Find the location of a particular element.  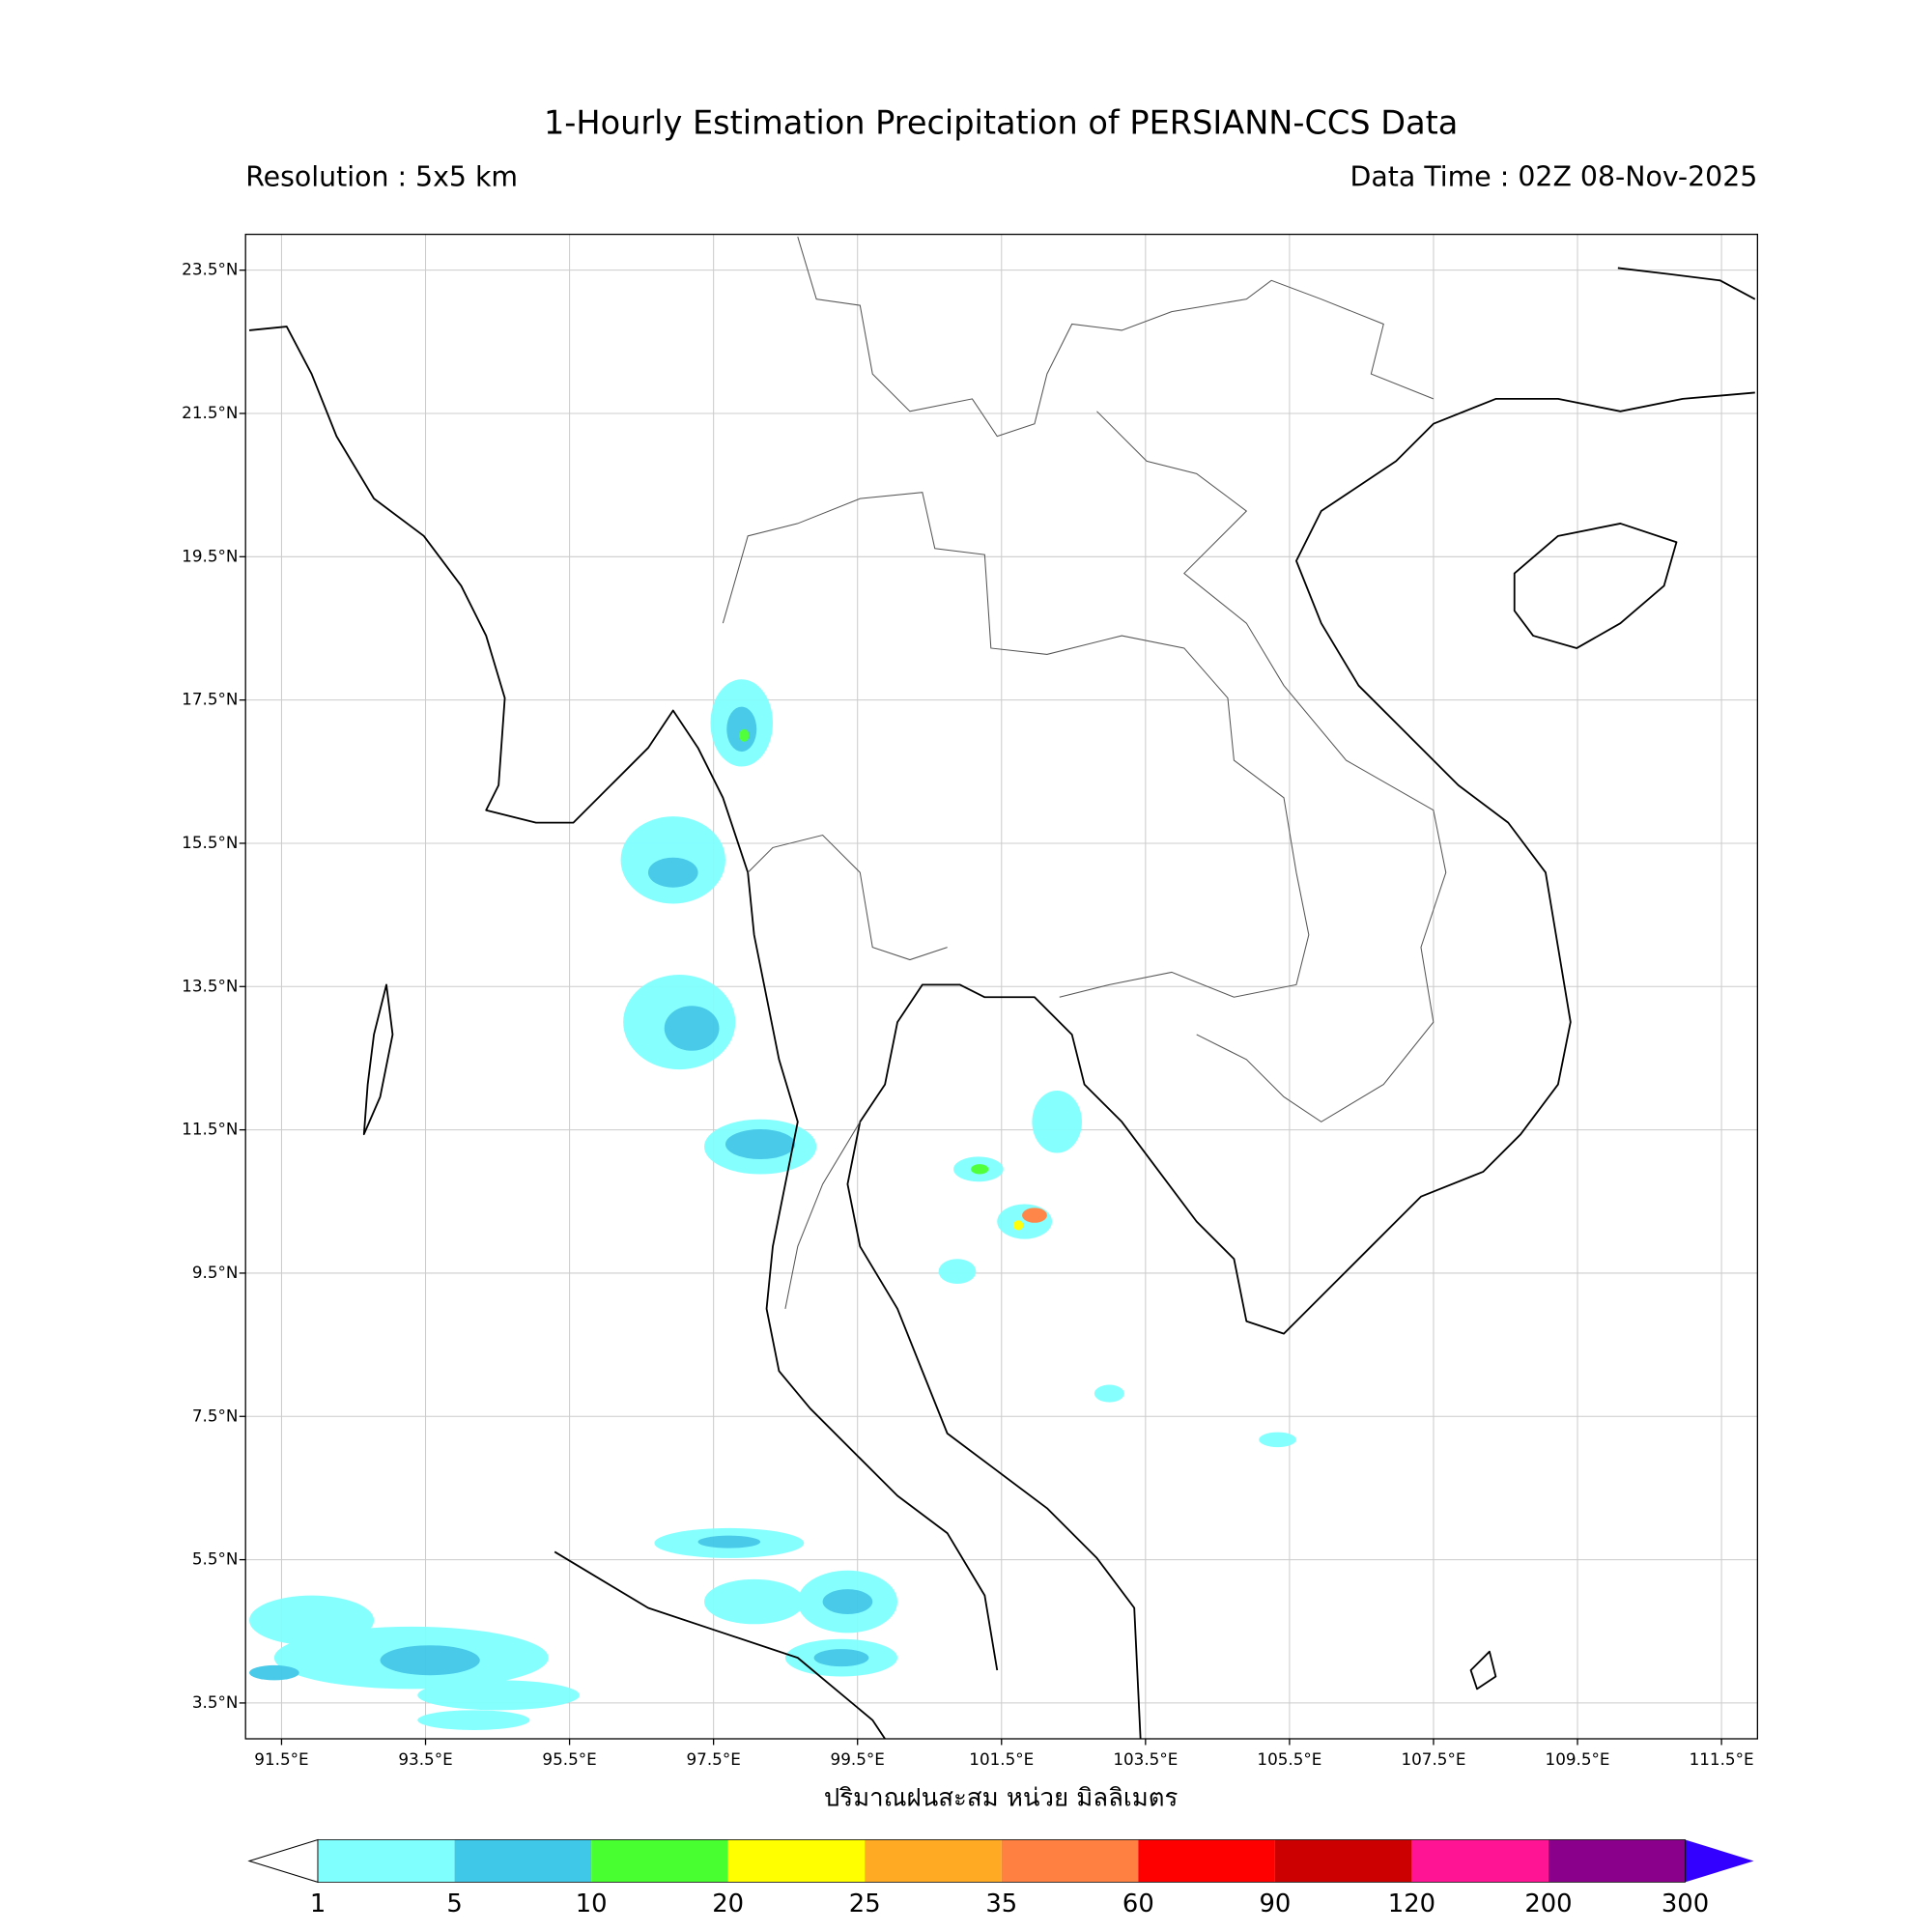

colorbar-label: 60 is located at coordinates (1138, 1903).